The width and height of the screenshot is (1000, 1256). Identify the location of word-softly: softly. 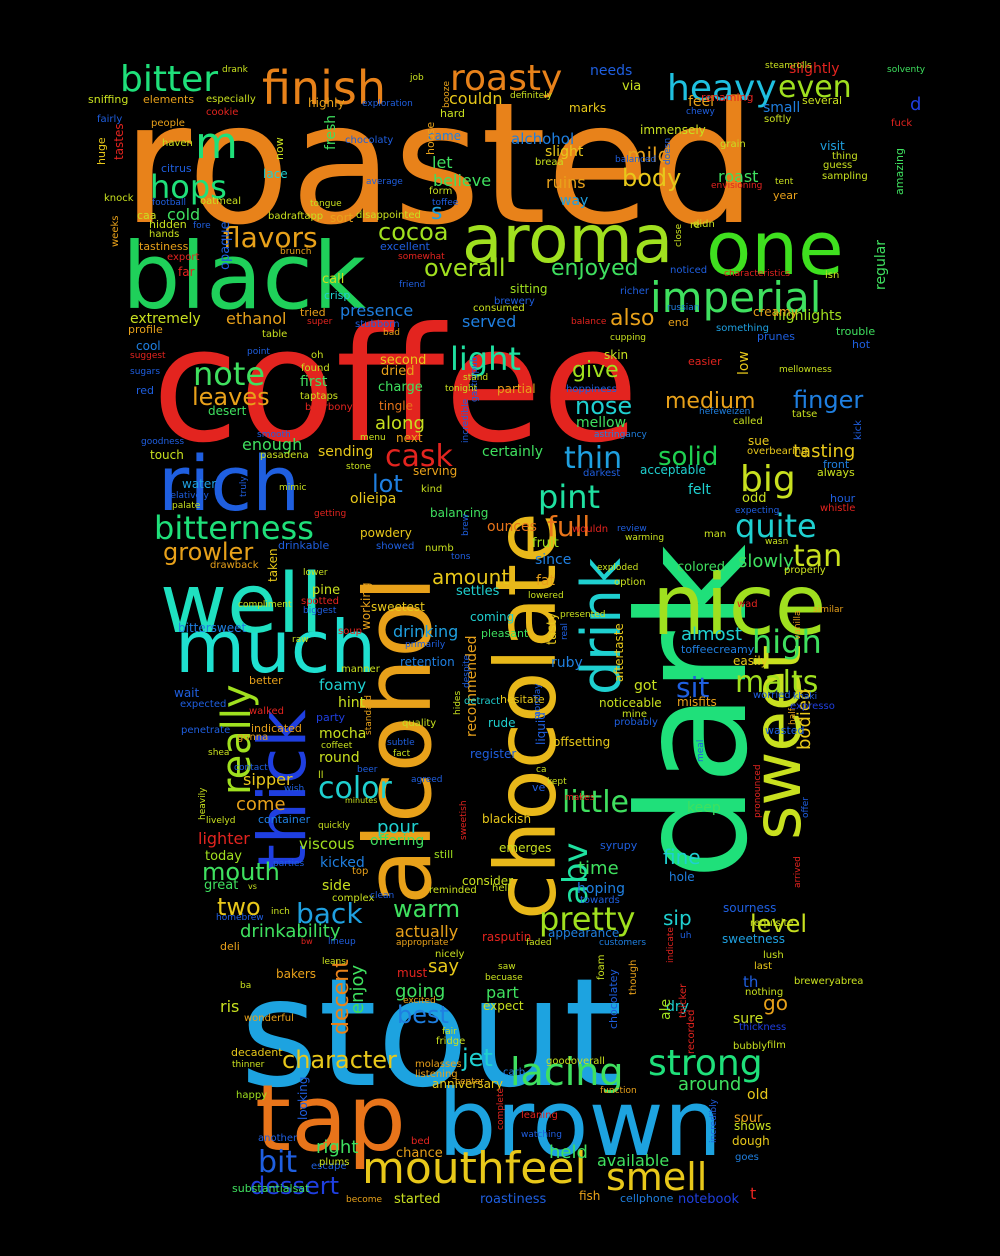
(777, 119).